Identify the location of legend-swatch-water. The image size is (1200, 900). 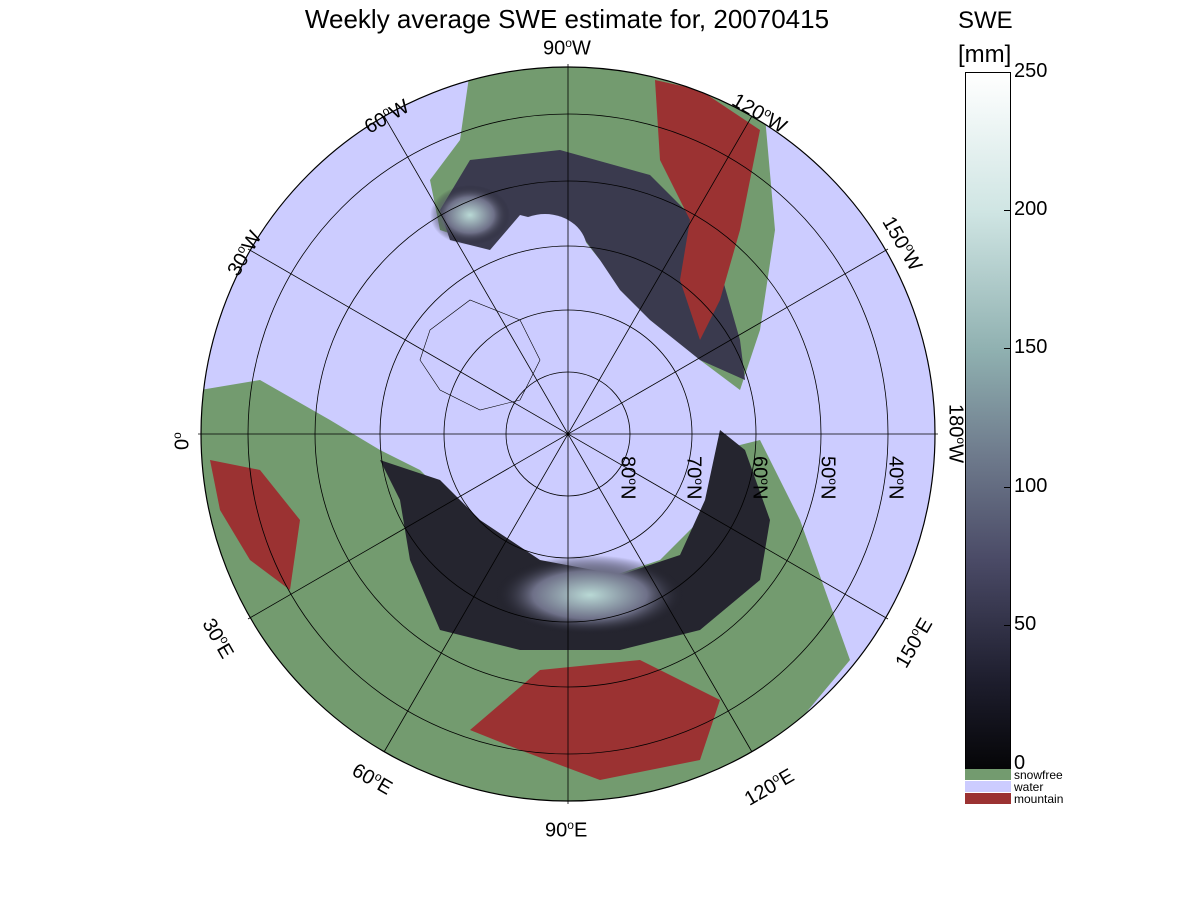
(988, 786).